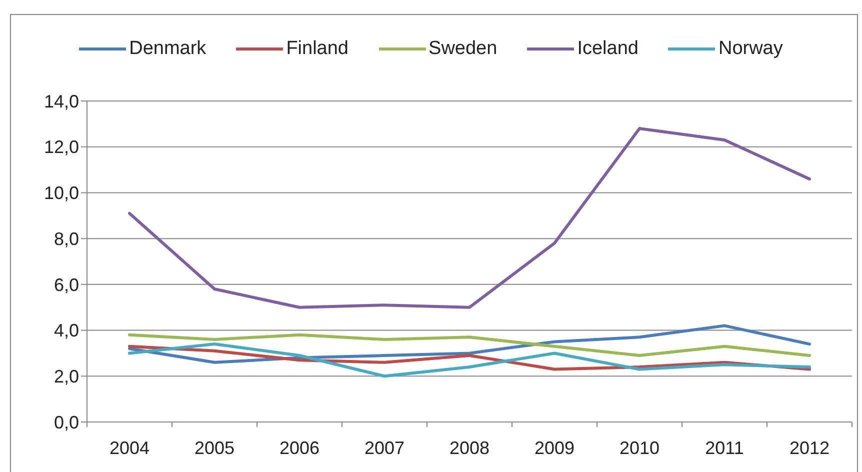  Describe the element at coordinates (639, 448) in the screenshot. I see `x-tick-label: 2010` at that location.